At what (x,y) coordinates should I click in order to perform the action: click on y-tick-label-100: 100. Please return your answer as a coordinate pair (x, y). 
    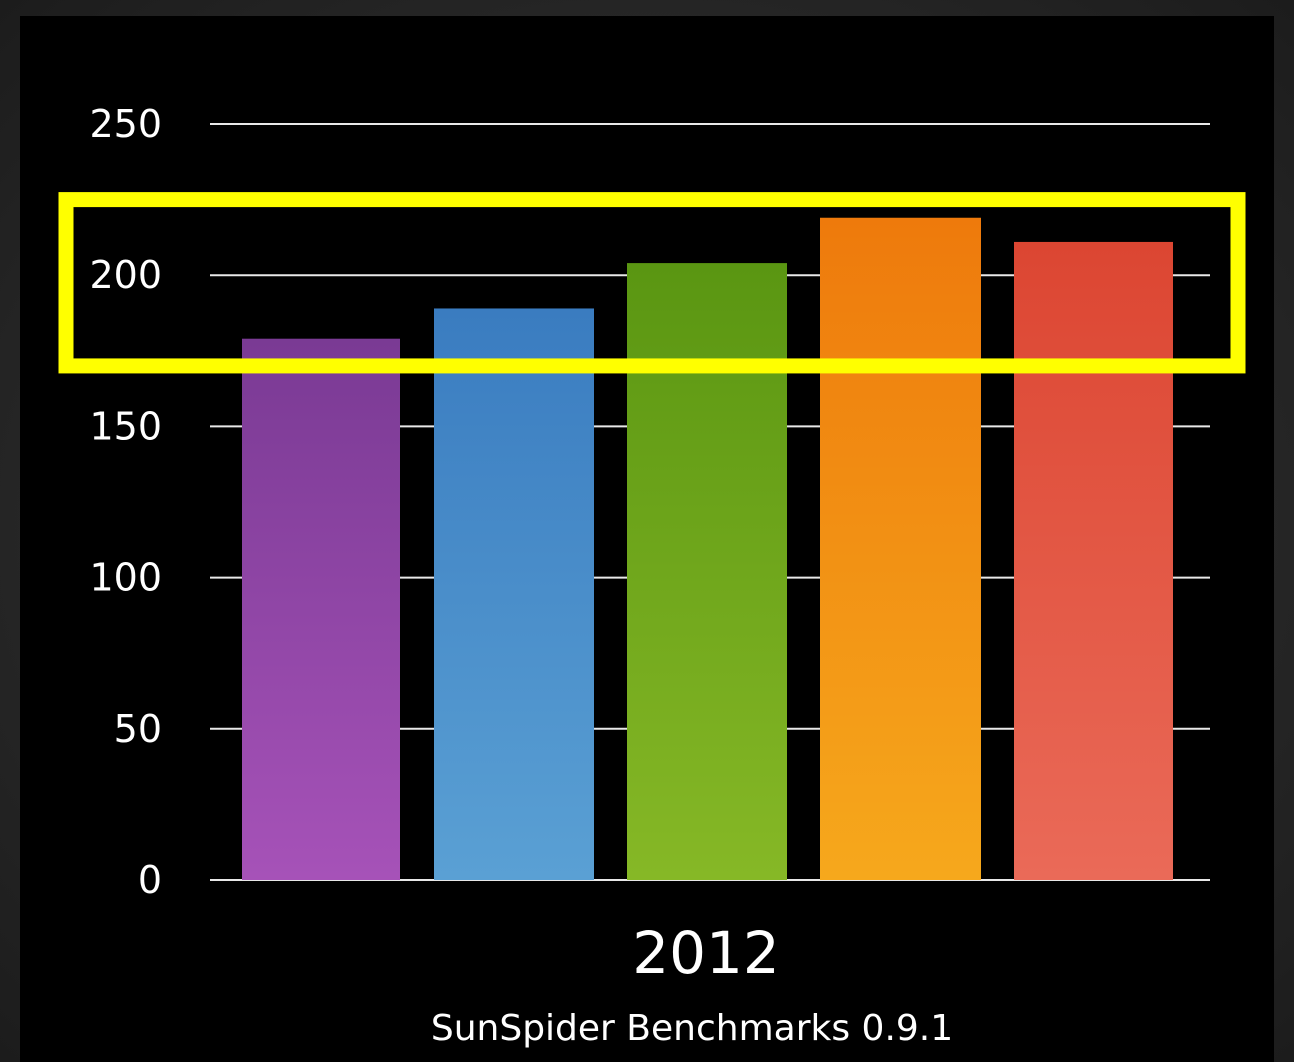
    Looking at the image, I should click on (125, 578).